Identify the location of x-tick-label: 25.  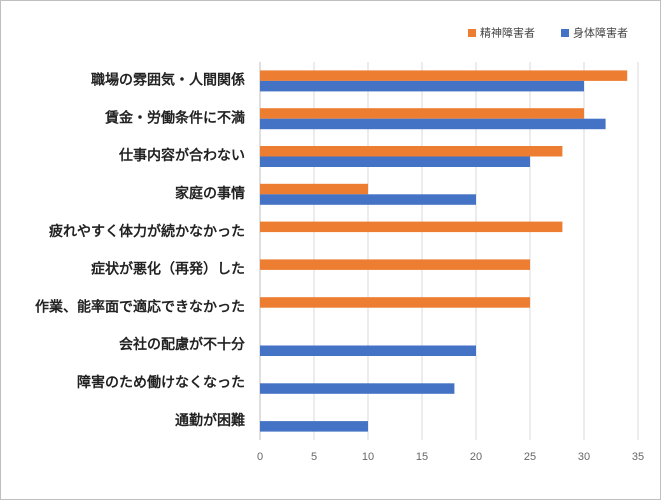
(530, 457).